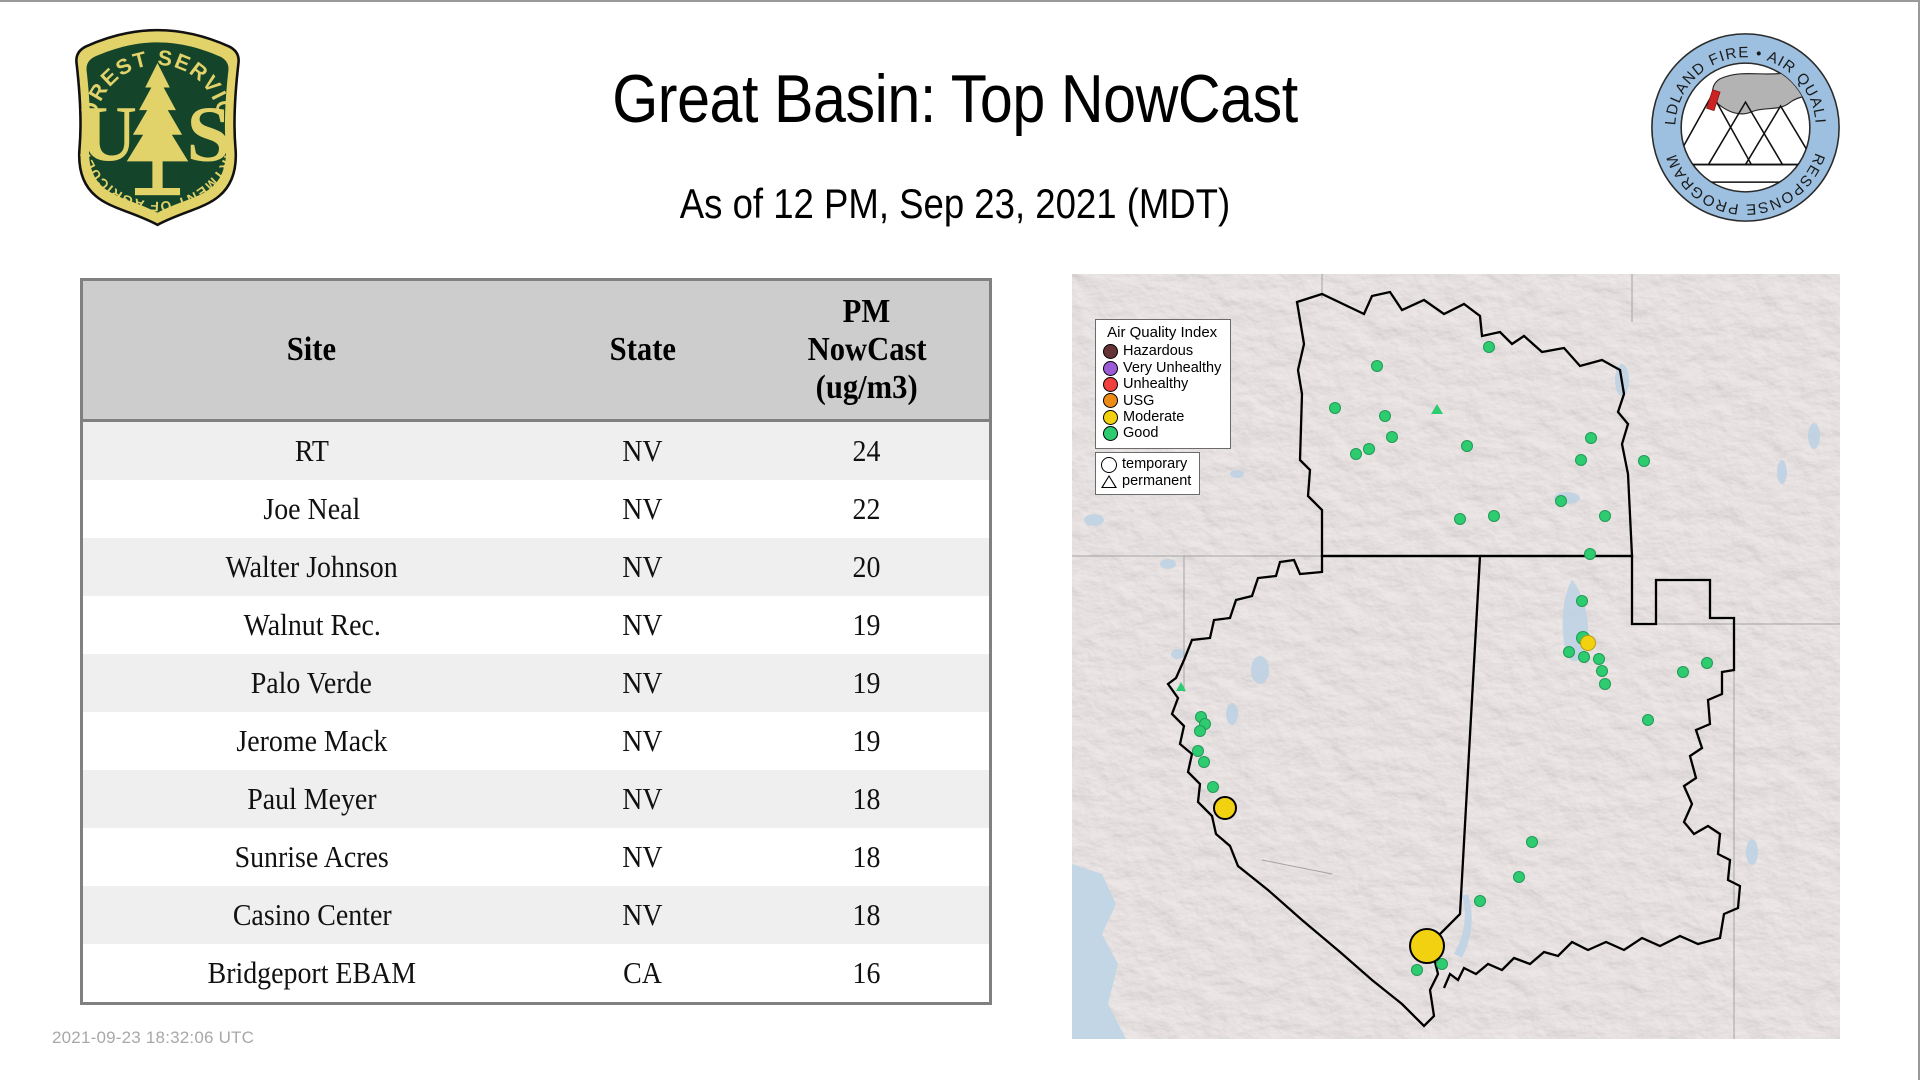 The height and width of the screenshot is (1080, 1920). What do you see at coordinates (1162, 433) in the screenshot?
I see `legend-item-good: Good` at bounding box center [1162, 433].